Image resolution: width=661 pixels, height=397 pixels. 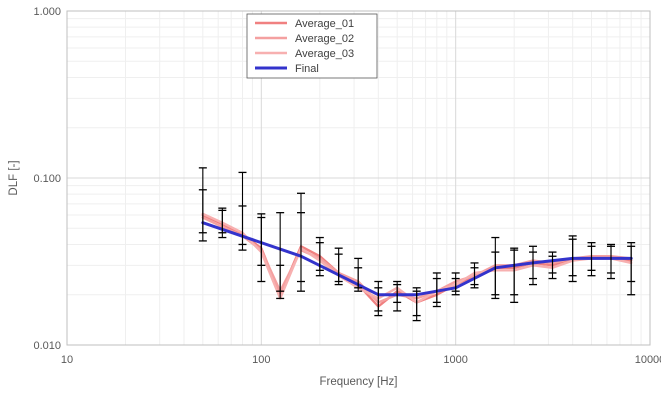 What do you see at coordinates (359, 382) in the screenshot?
I see `x-axis-title: Frequency [Hz]` at bounding box center [359, 382].